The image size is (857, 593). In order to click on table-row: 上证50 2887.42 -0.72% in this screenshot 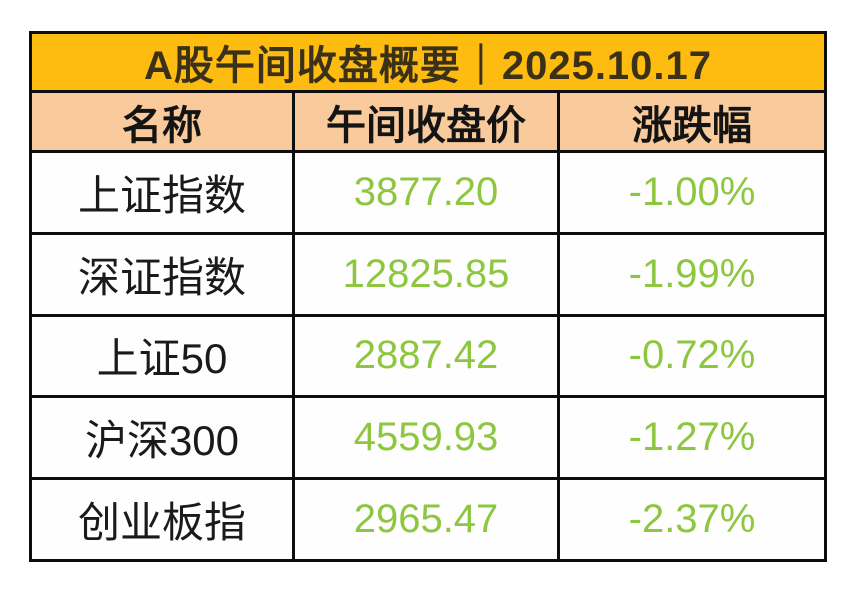, I will do `click(428, 357)`.